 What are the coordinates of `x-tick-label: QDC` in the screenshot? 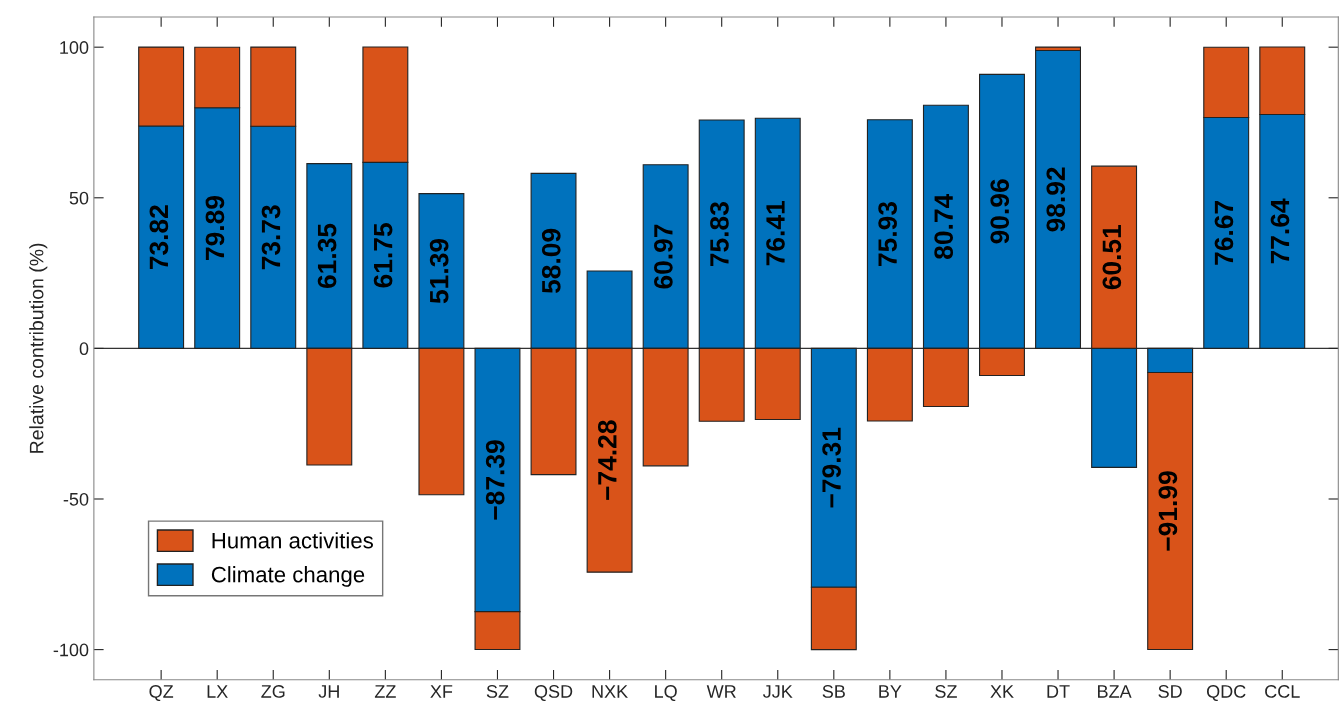 It's located at (1226, 693).